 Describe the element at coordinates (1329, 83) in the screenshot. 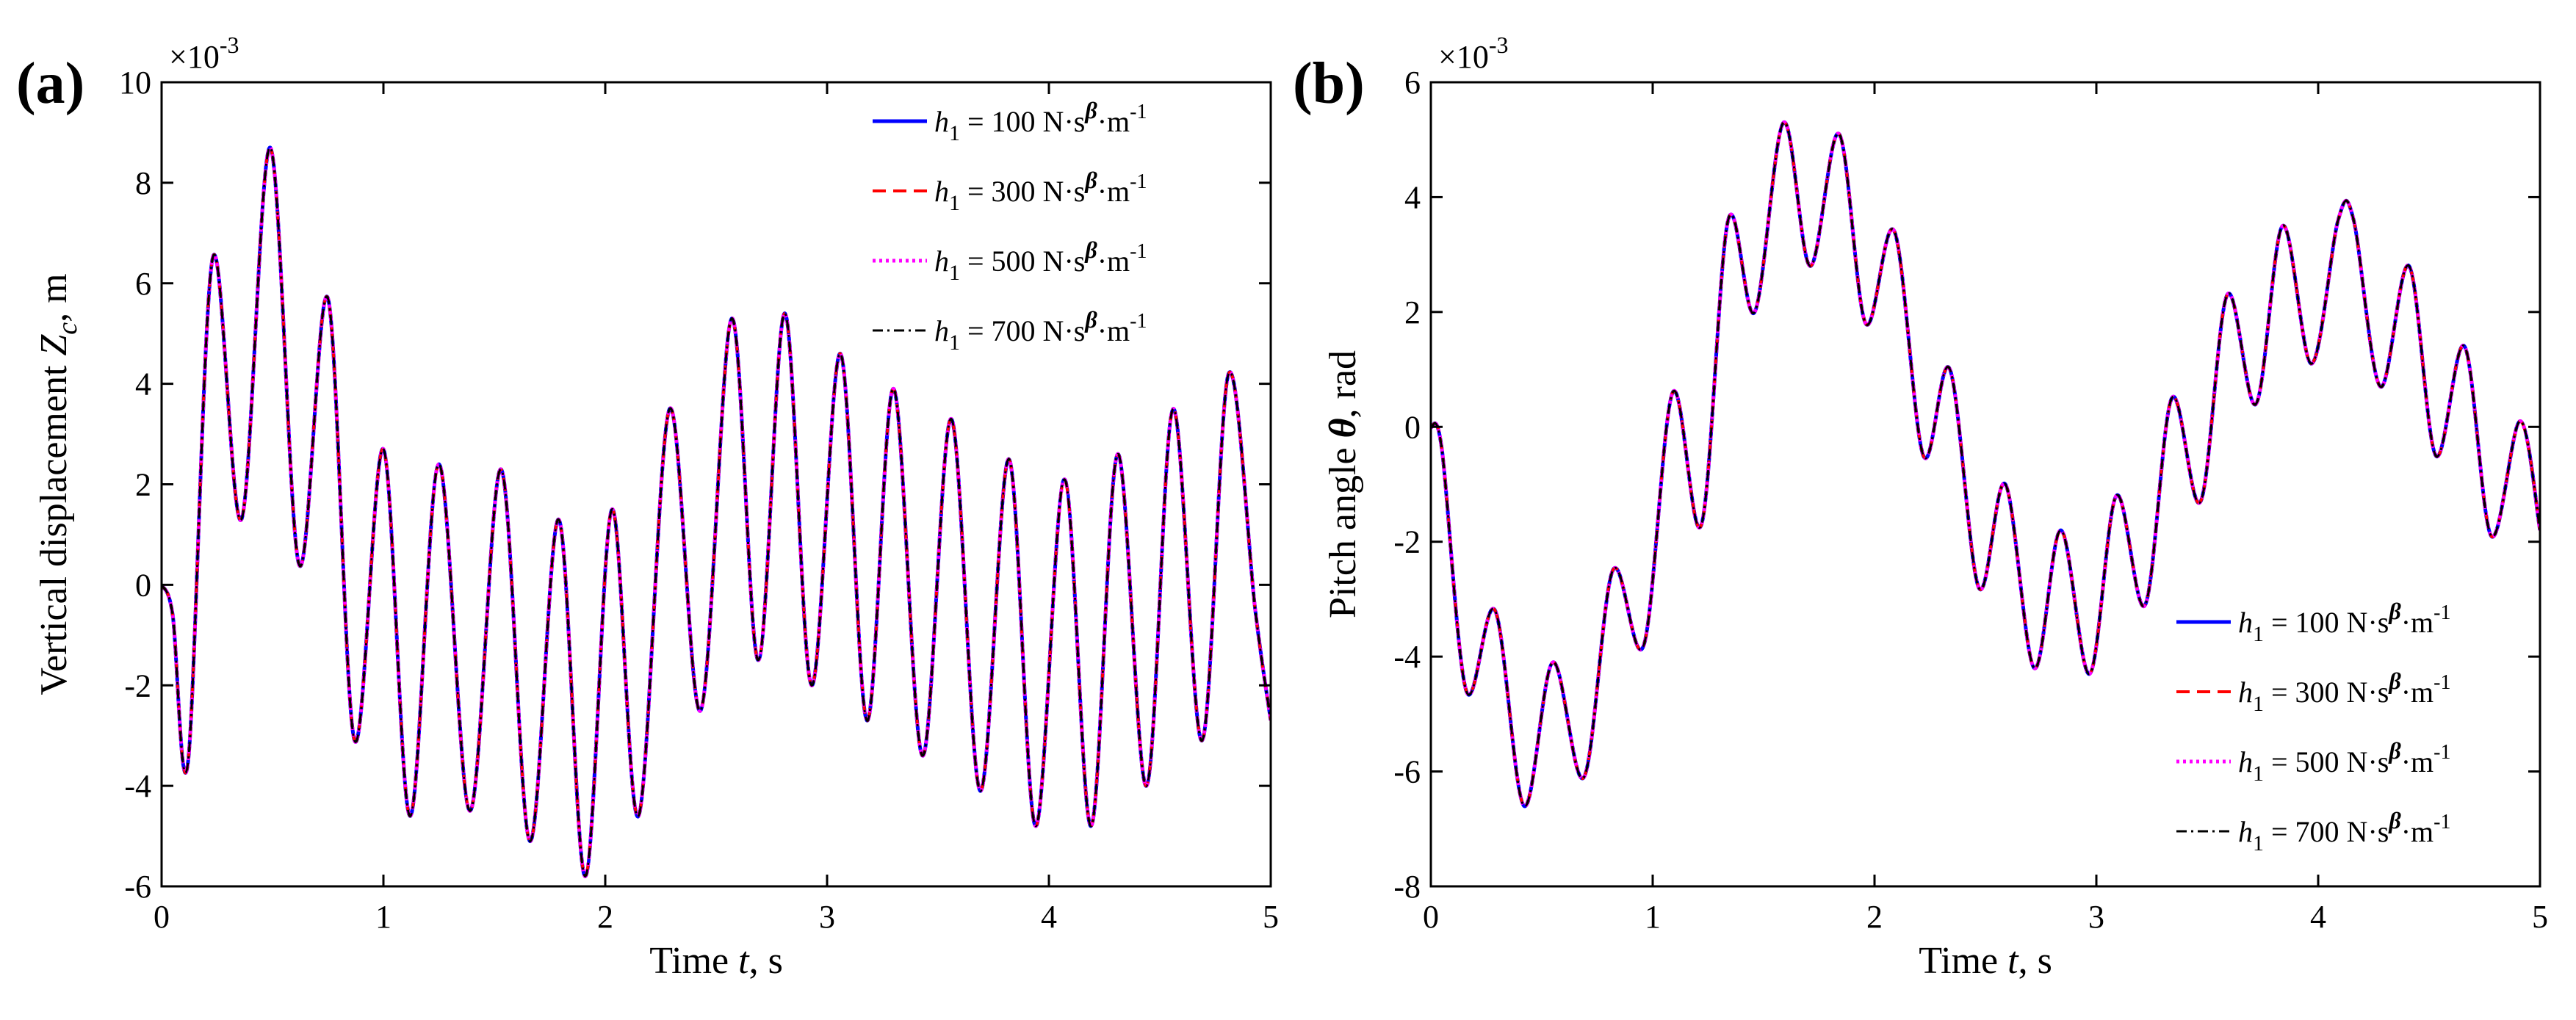

I see `panel-label: (b)` at that location.